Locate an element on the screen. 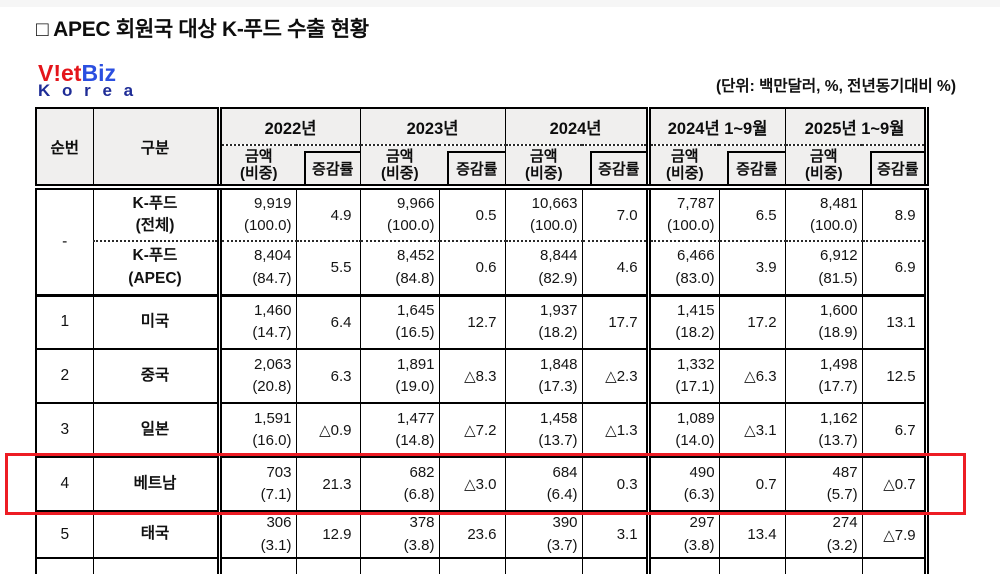 The width and height of the screenshot is (1000, 583). amount-share-cell: 684 (6.4) is located at coordinates (543, 484).